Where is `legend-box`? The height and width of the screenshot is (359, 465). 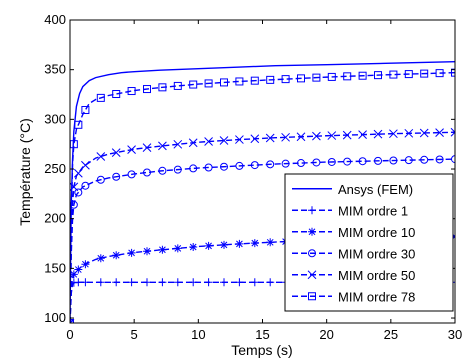 legend-box is located at coordinates (369, 242).